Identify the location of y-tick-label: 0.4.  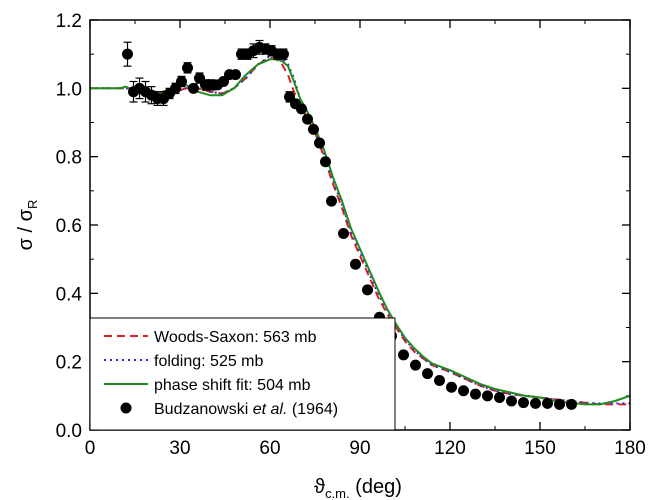
(69, 294).